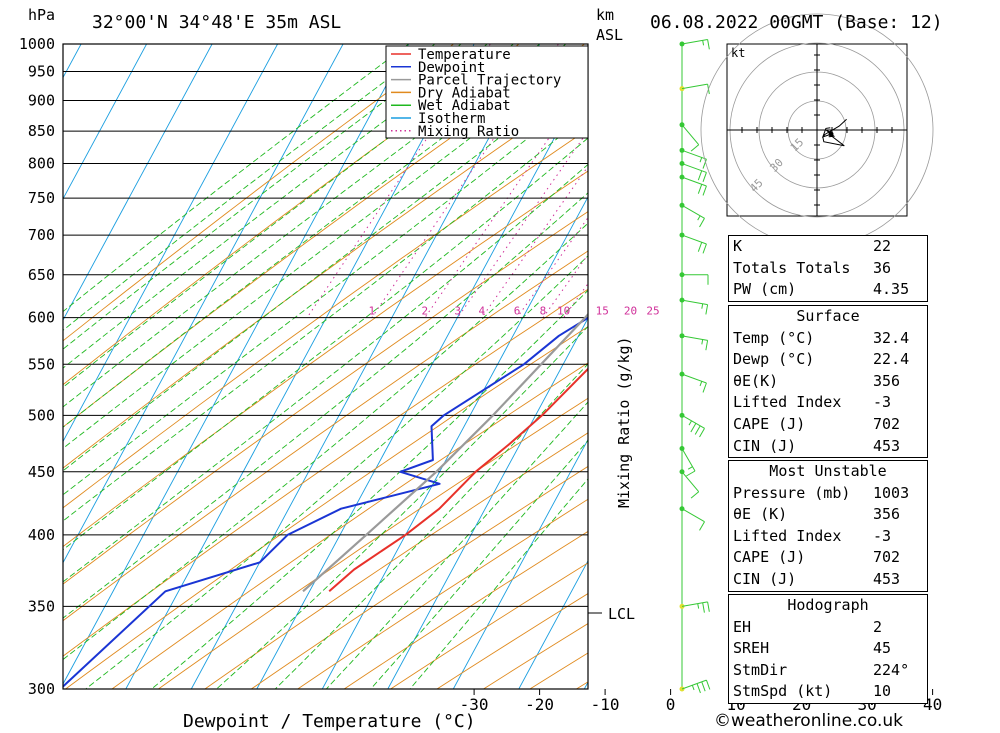  Describe the element at coordinates (41, 235) in the screenshot. I see `pressure-tick-label: 700` at that location.